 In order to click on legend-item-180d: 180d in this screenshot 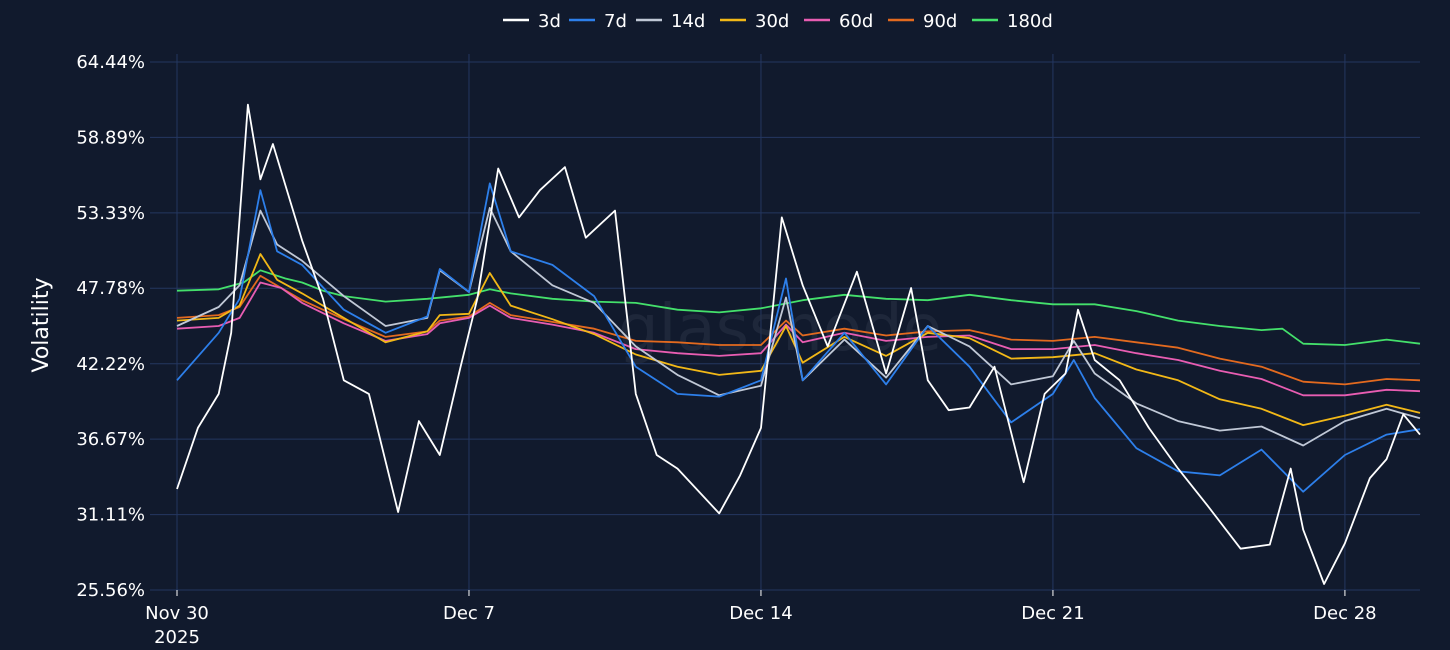, I will do `click(1012, 21)`.